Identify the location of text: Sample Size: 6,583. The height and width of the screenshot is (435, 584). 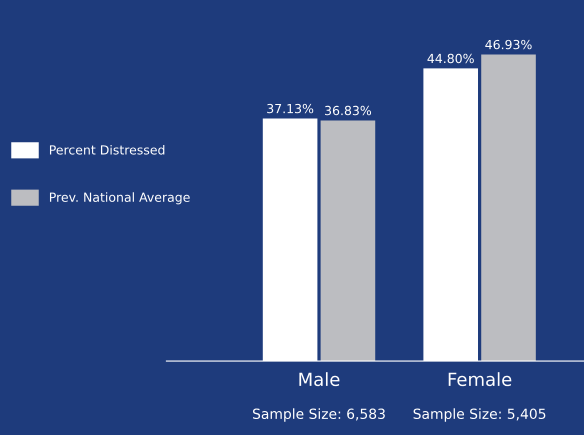
(318, 415).